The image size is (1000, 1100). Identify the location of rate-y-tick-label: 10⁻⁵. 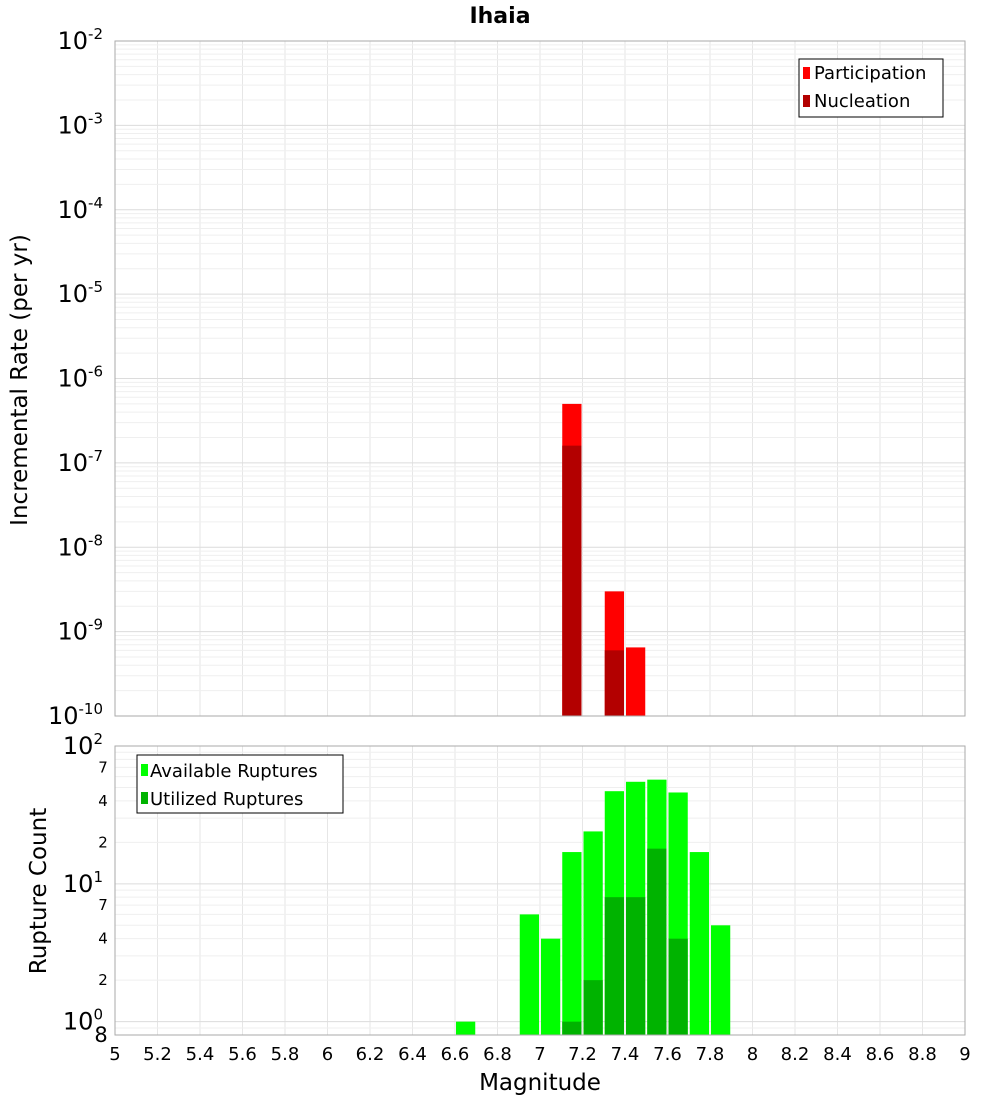
(80, 293).